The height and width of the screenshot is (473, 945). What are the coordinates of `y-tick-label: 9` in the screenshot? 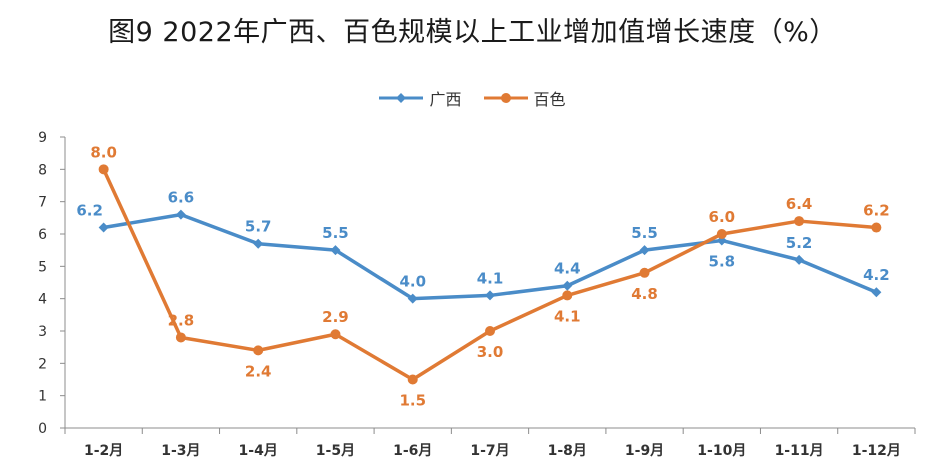 It's located at (42, 138).